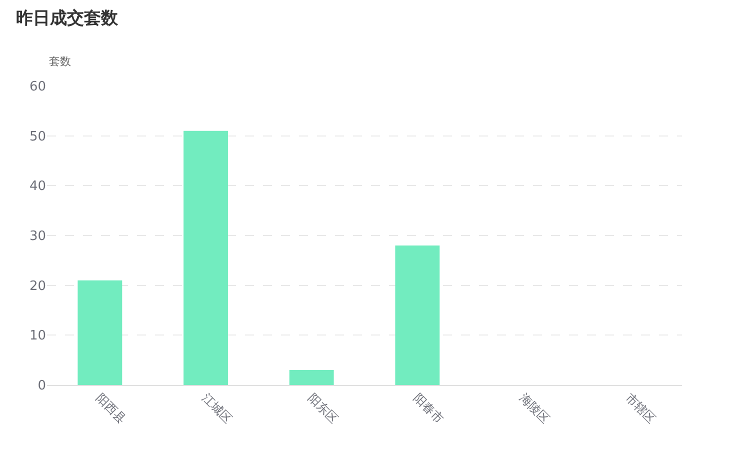  Describe the element at coordinates (323, 408) in the screenshot. I see `x-tick-label: 阳东区` at that location.